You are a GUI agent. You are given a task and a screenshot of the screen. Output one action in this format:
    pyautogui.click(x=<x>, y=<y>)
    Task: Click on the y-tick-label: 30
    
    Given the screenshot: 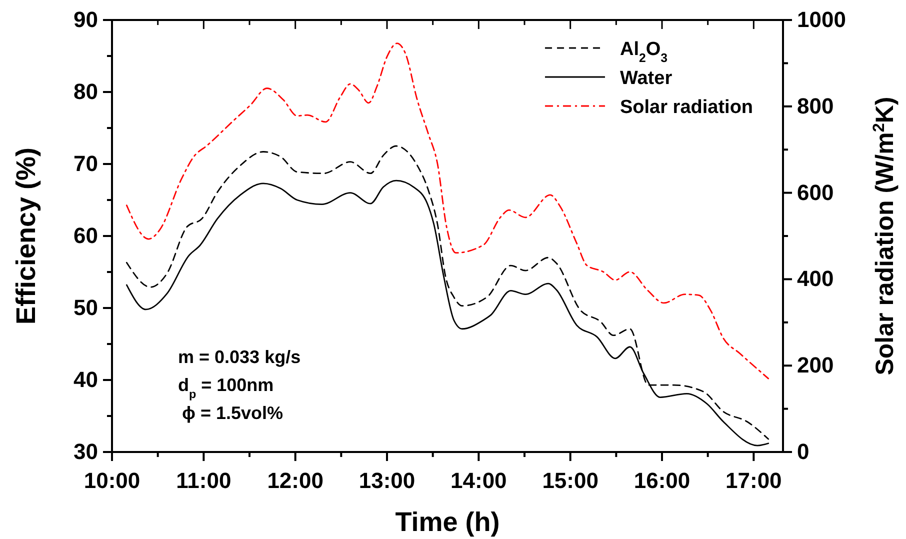 What is the action you would take?
    pyautogui.click(x=86, y=451)
    